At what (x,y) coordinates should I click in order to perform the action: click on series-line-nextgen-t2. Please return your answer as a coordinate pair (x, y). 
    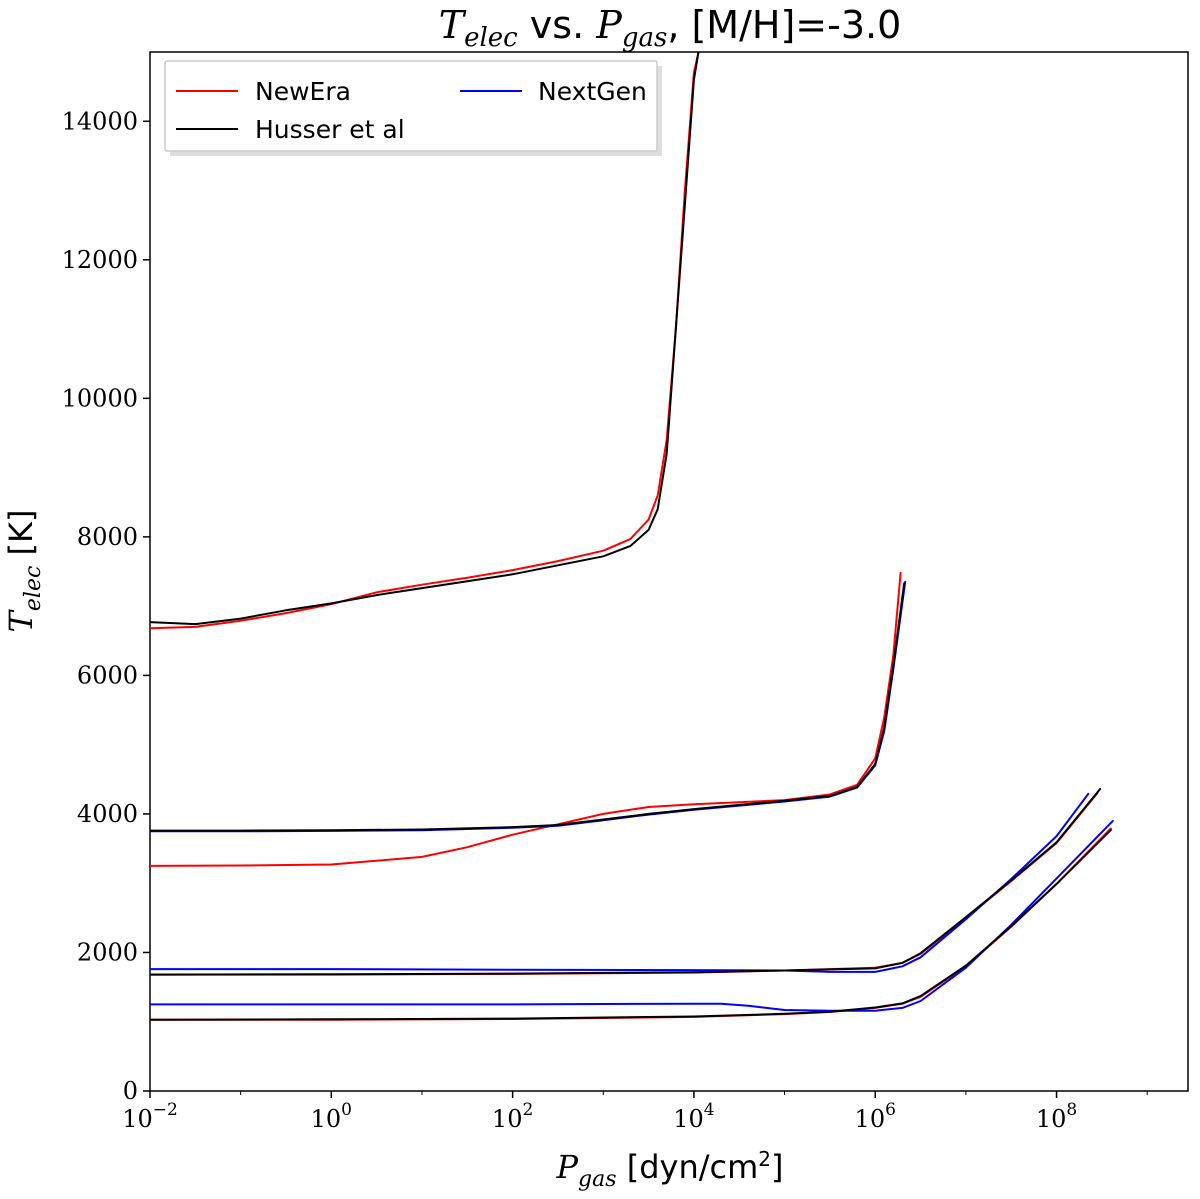
    Looking at the image, I should click on (528, 706).